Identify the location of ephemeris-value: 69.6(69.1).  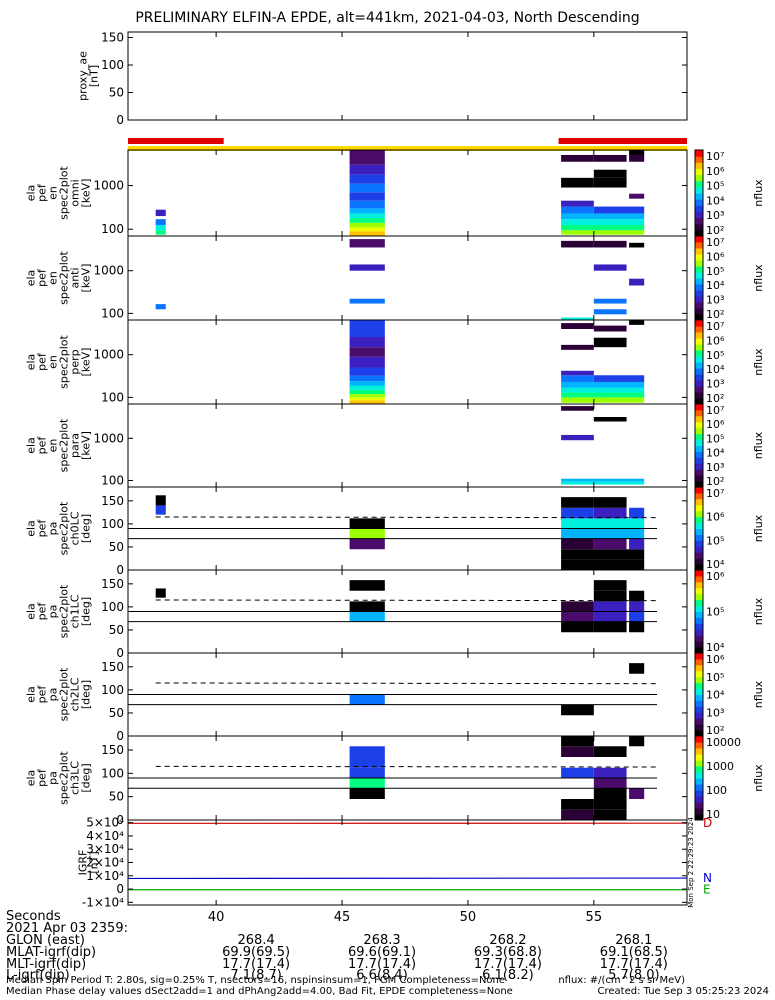
(382, 952).